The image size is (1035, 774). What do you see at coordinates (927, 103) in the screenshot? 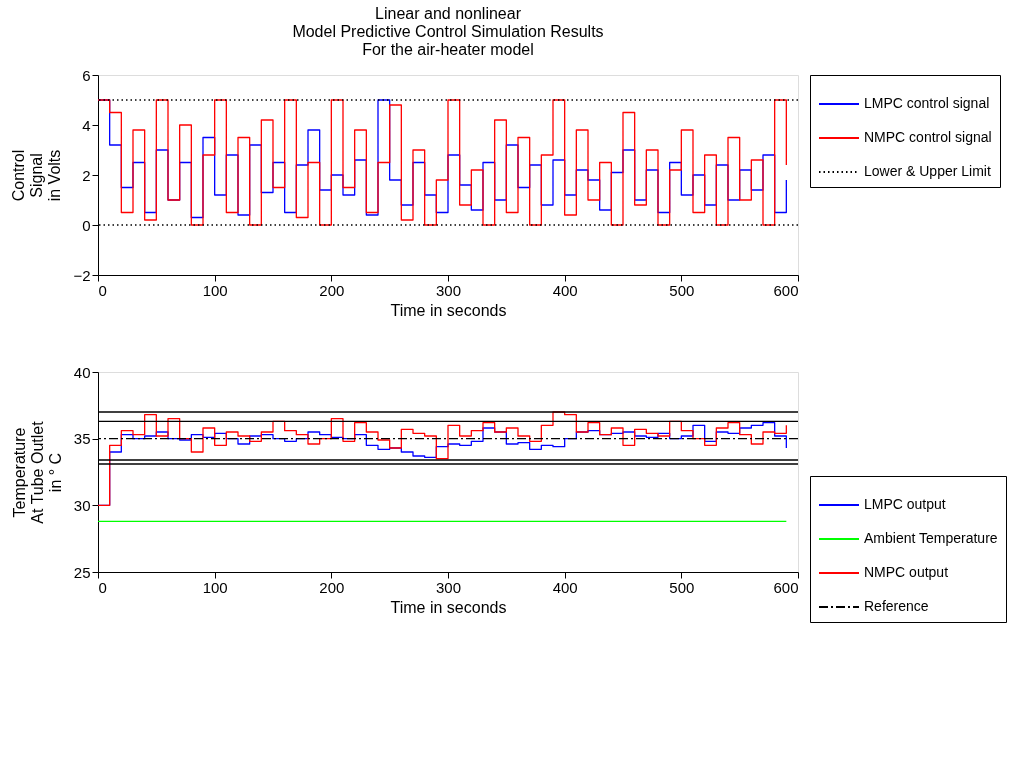
I see `legend-label: LMPC control signal` at bounding box center [927, 103].